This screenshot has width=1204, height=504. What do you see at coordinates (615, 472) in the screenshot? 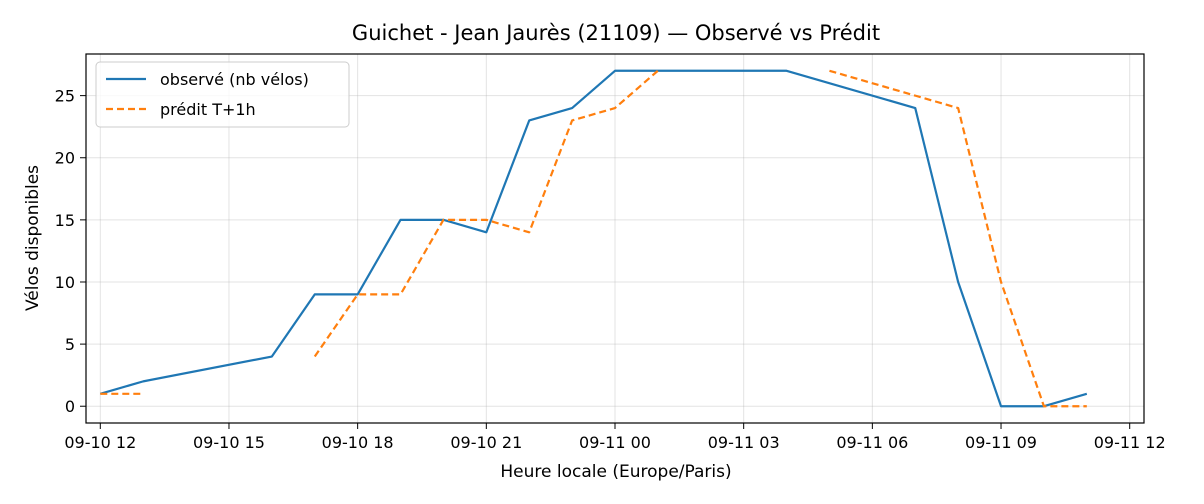
I see `x-axis-label: Heure locale (Europe/Paris)` at bounding box center [615, 472].